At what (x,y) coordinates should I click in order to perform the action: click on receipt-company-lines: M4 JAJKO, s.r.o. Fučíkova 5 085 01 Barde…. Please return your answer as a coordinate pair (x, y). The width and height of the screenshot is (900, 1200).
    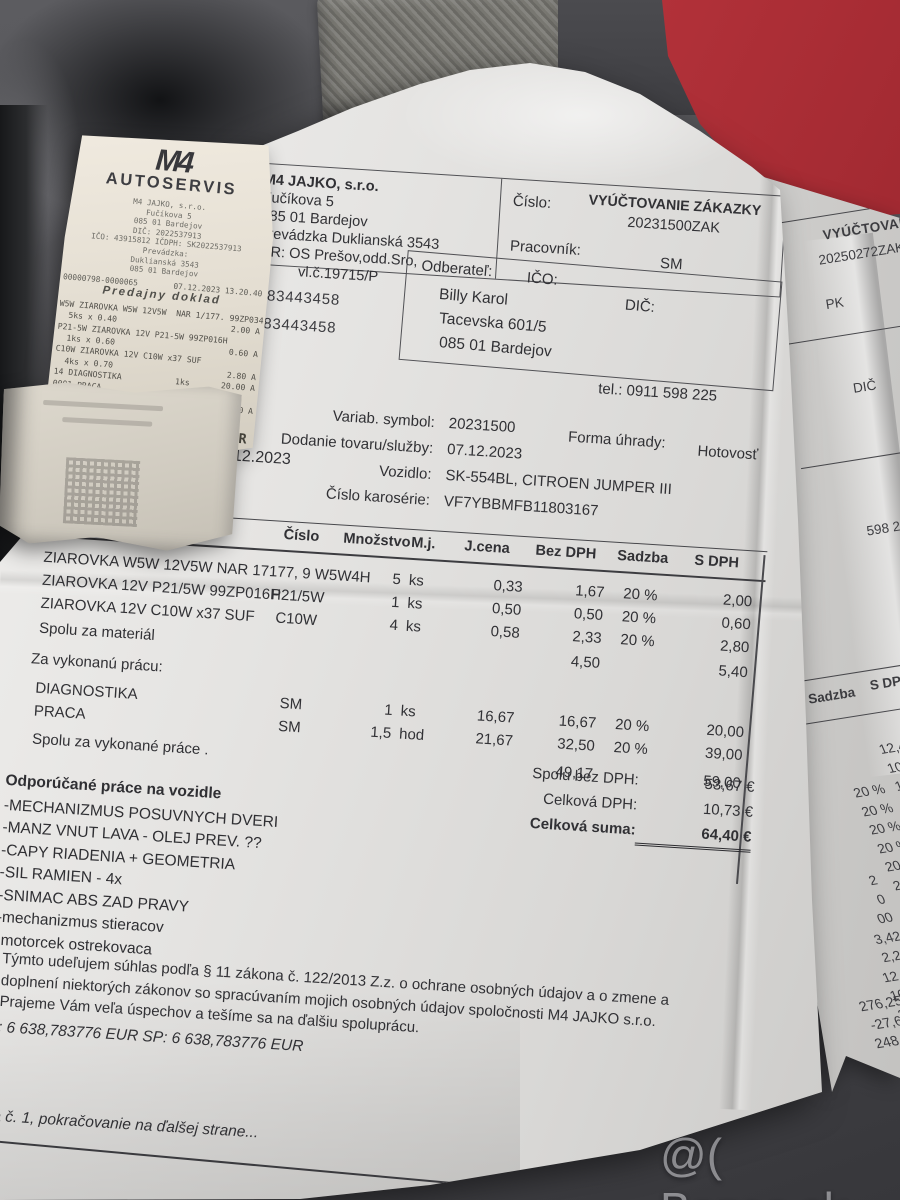
    Looking at the image, I should click on (167, 238).